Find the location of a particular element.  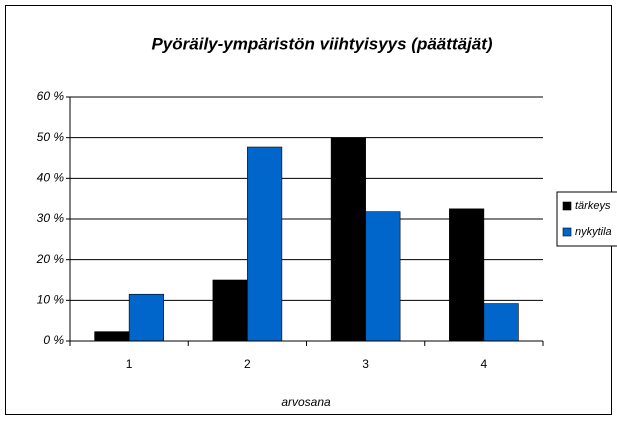

x-tick-label: 3 is located at coordinates (365, 364).